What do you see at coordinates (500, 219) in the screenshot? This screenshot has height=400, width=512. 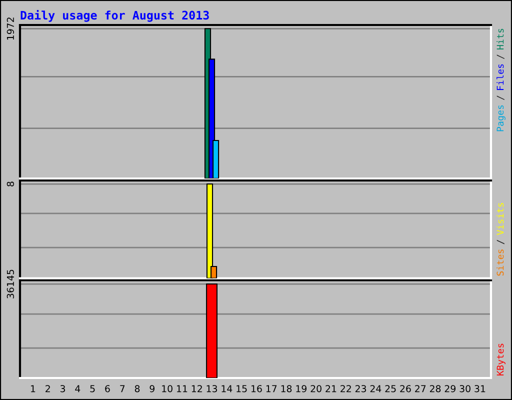 I see `text: Visits` at bounding box center [500, 219].